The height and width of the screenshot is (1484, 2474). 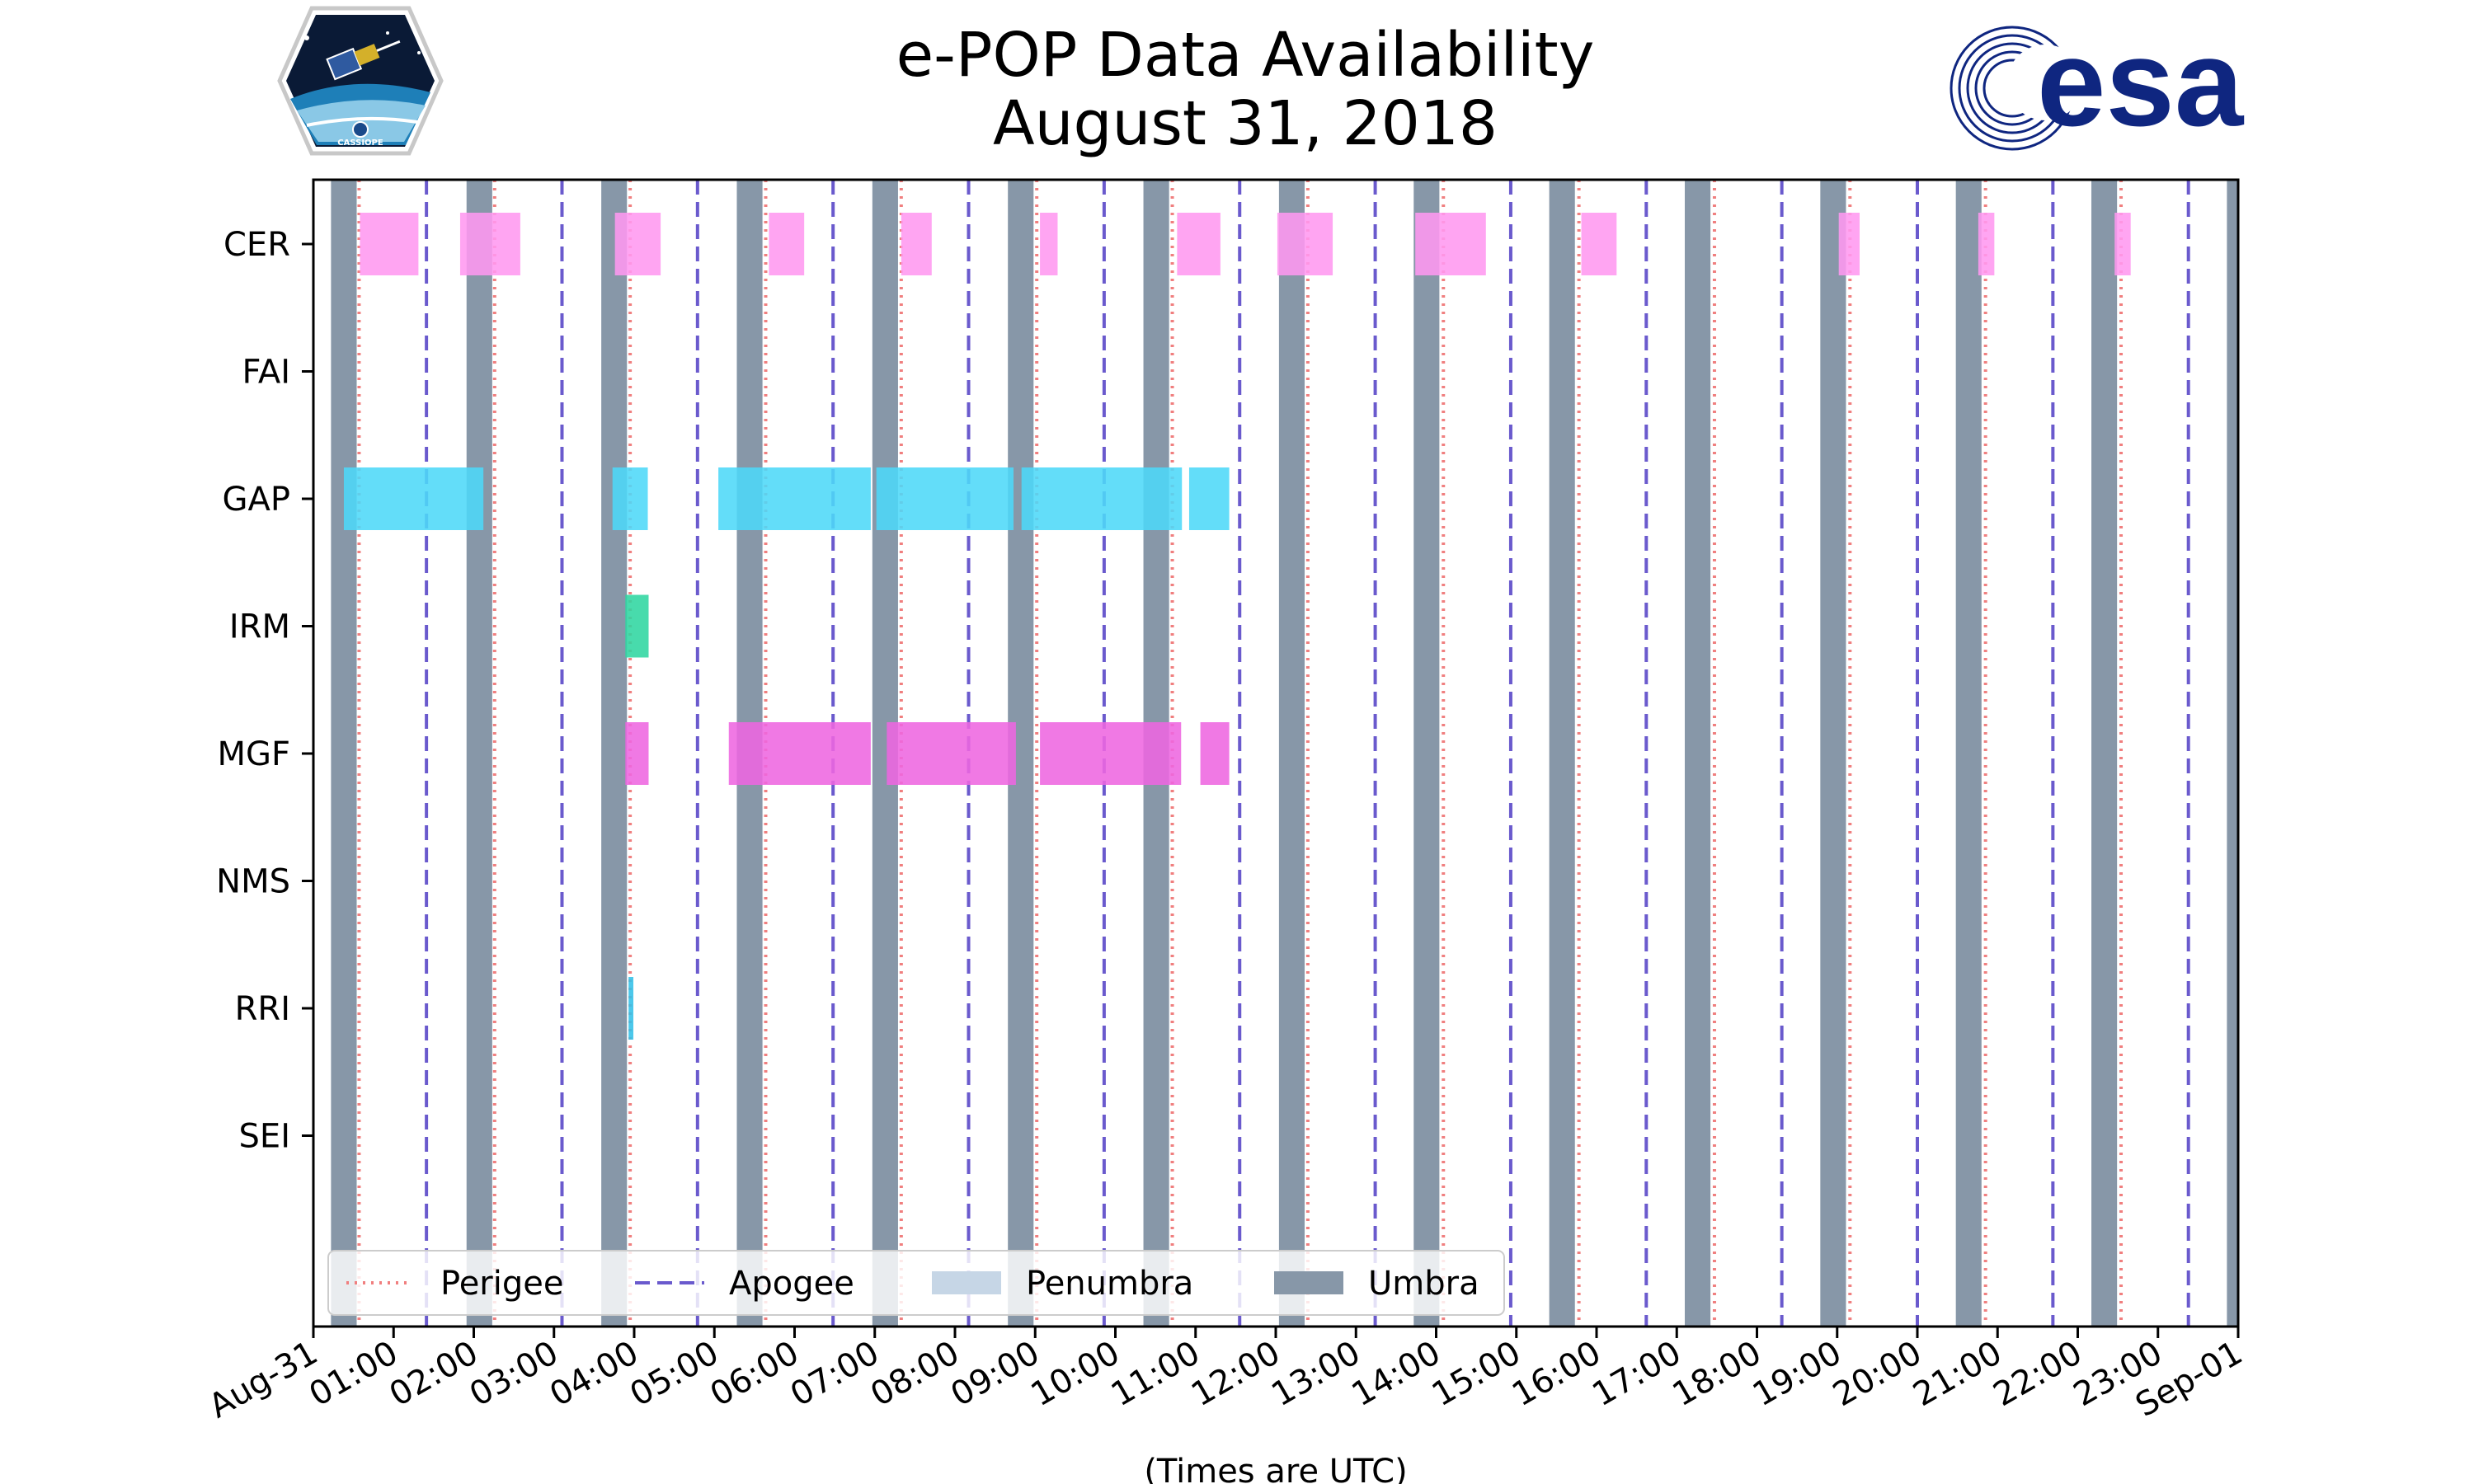 I want to click on y-tick-label: MGF, so click(x=253, y=754).